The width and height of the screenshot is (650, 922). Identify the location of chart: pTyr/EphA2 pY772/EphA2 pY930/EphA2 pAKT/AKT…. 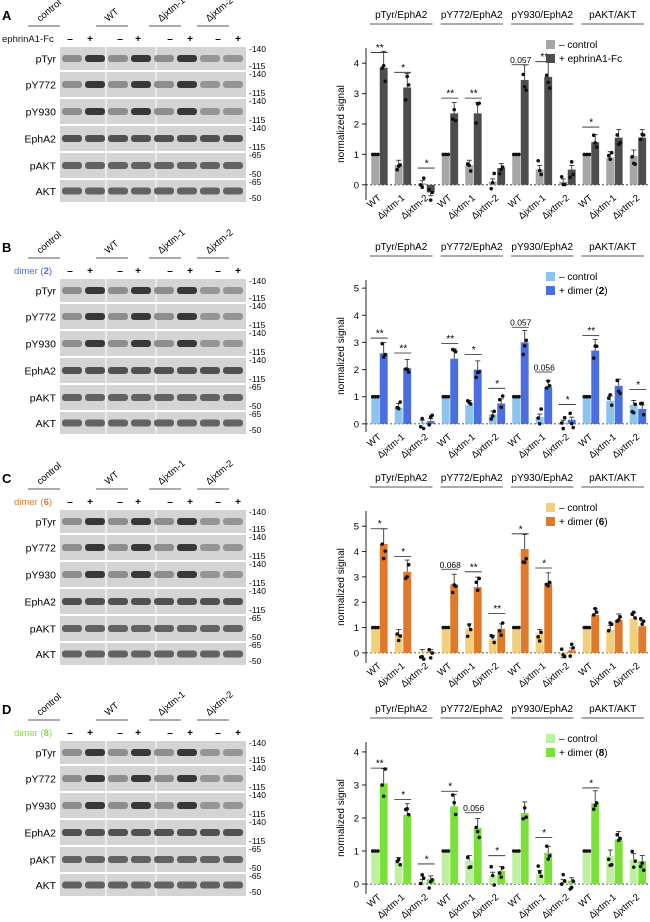
(492, 581).